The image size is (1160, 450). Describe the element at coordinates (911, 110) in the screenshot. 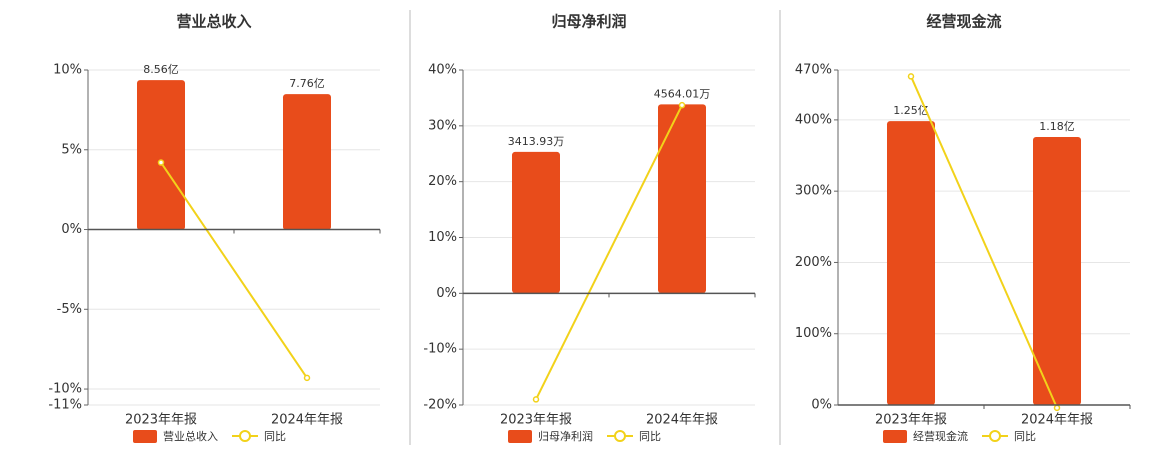

I see `data-label: 1.25亿` at that location.